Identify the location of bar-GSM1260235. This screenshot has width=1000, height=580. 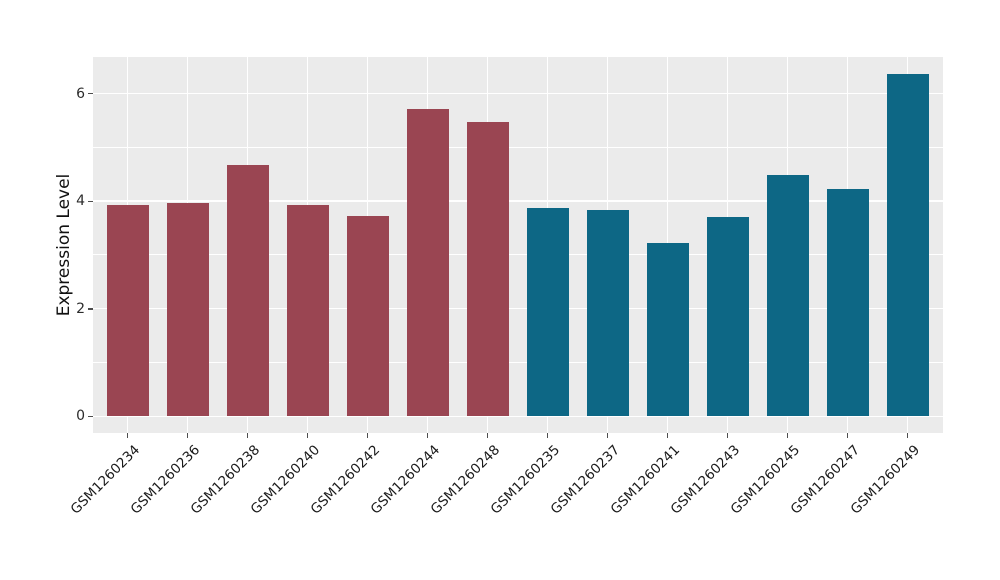
(547, 312).